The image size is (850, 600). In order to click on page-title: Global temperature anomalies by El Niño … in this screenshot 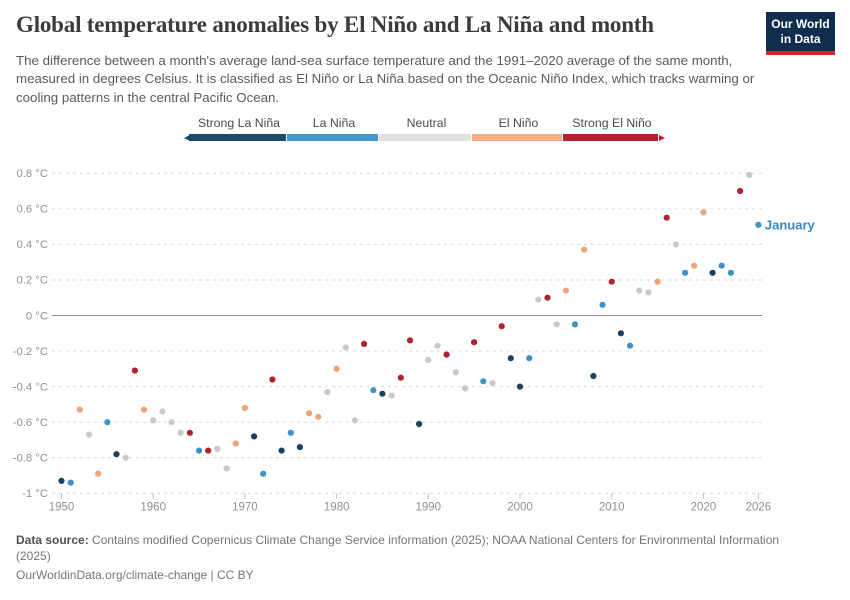, I will do `click(335, 24)`.